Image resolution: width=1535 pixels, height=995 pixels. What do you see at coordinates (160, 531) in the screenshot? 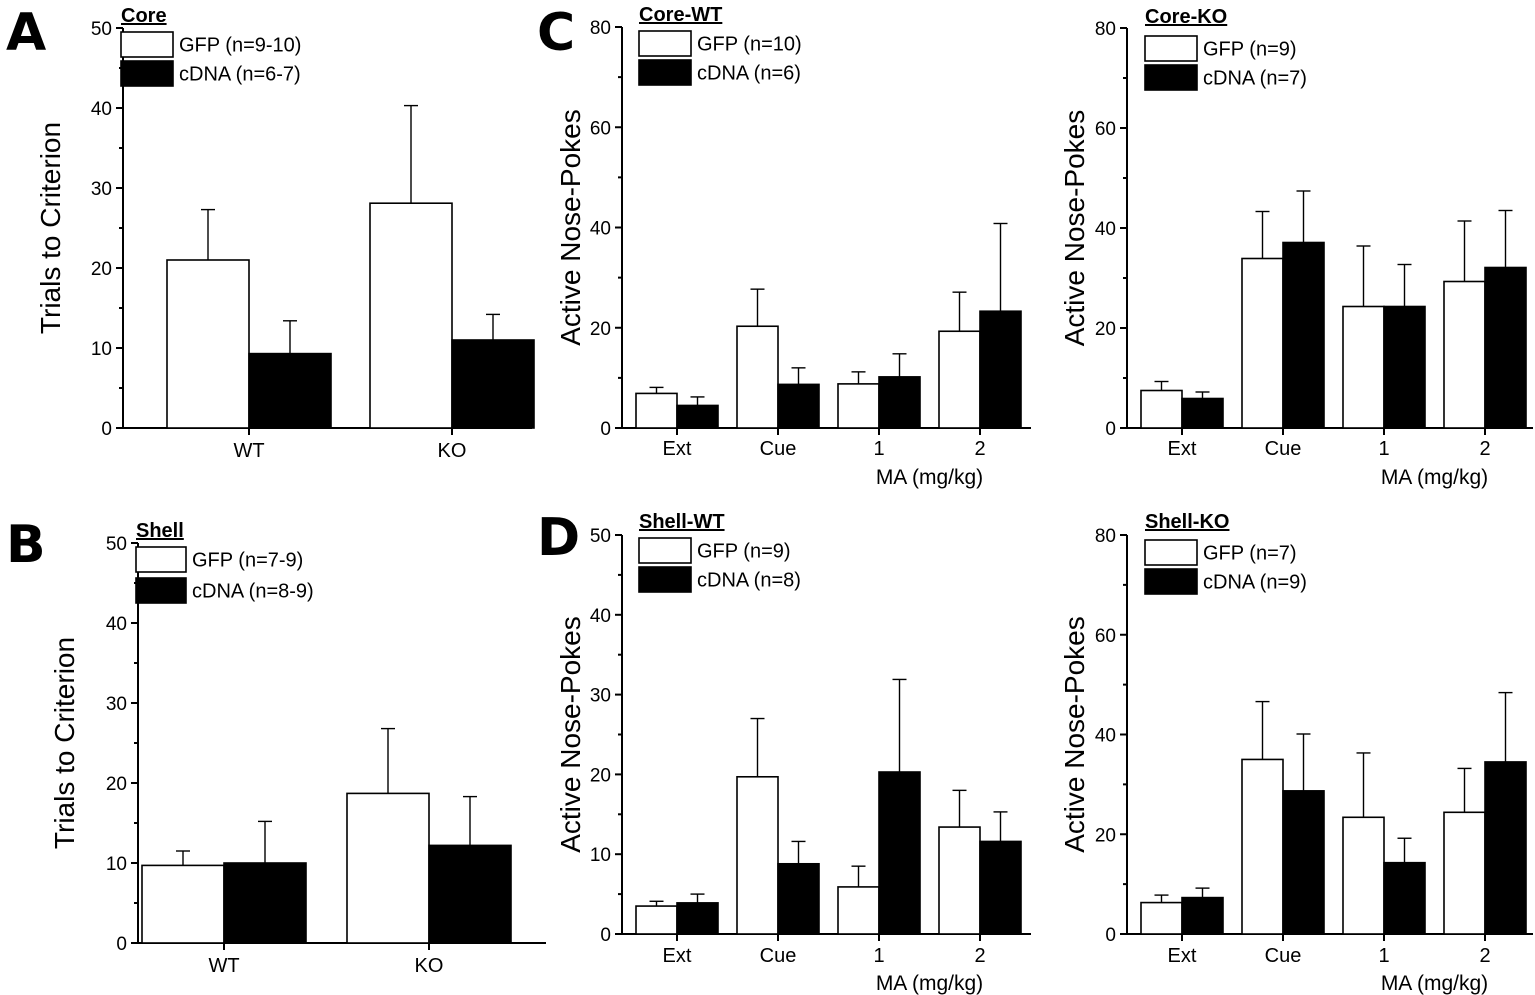
I see `legend-title: Shell` at bounding box center [160, 531].